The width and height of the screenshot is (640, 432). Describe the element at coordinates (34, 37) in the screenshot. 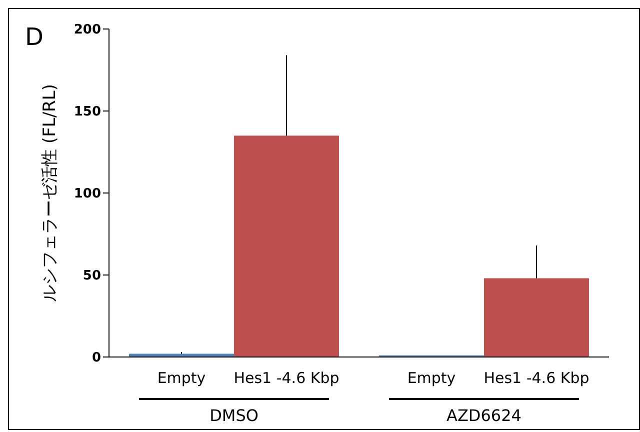

I see `text: D` at that location.